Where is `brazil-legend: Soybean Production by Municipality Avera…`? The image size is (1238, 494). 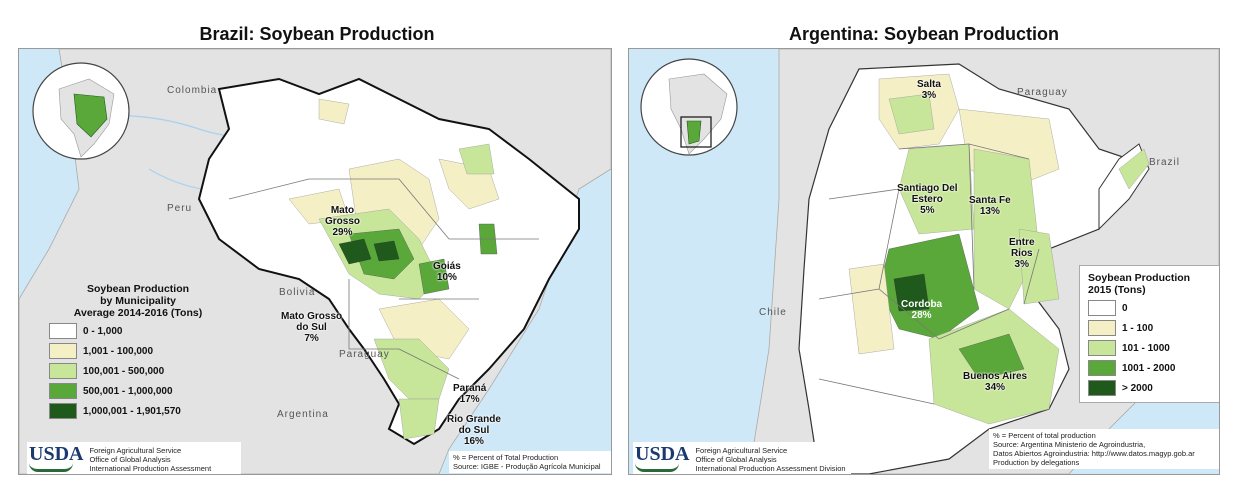
brazil-legend: Soybean Production by Municipality Avera… is located at coordinates (138, 351).